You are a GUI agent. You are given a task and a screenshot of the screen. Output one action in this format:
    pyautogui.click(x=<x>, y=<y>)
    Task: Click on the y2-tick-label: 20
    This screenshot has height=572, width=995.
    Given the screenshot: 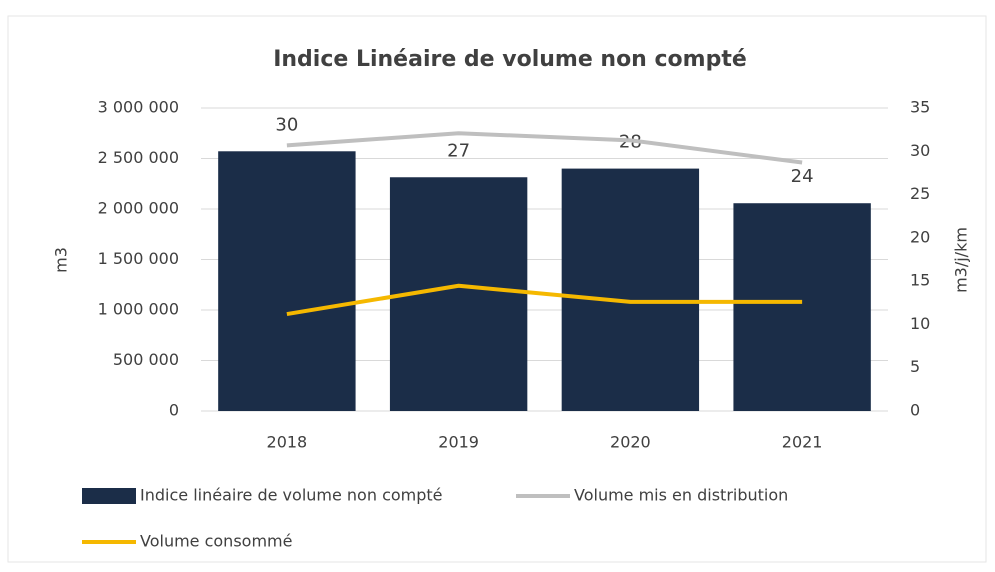 What is the action you would take?
    pyautogui.click(x=920, y=236)
    